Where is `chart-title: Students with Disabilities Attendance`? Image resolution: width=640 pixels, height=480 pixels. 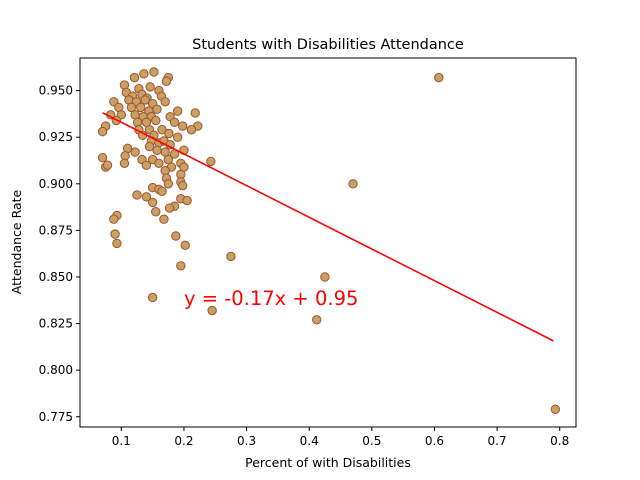
chart-title: Students with Disabilities Attendance is located at coordinates (328, 45).